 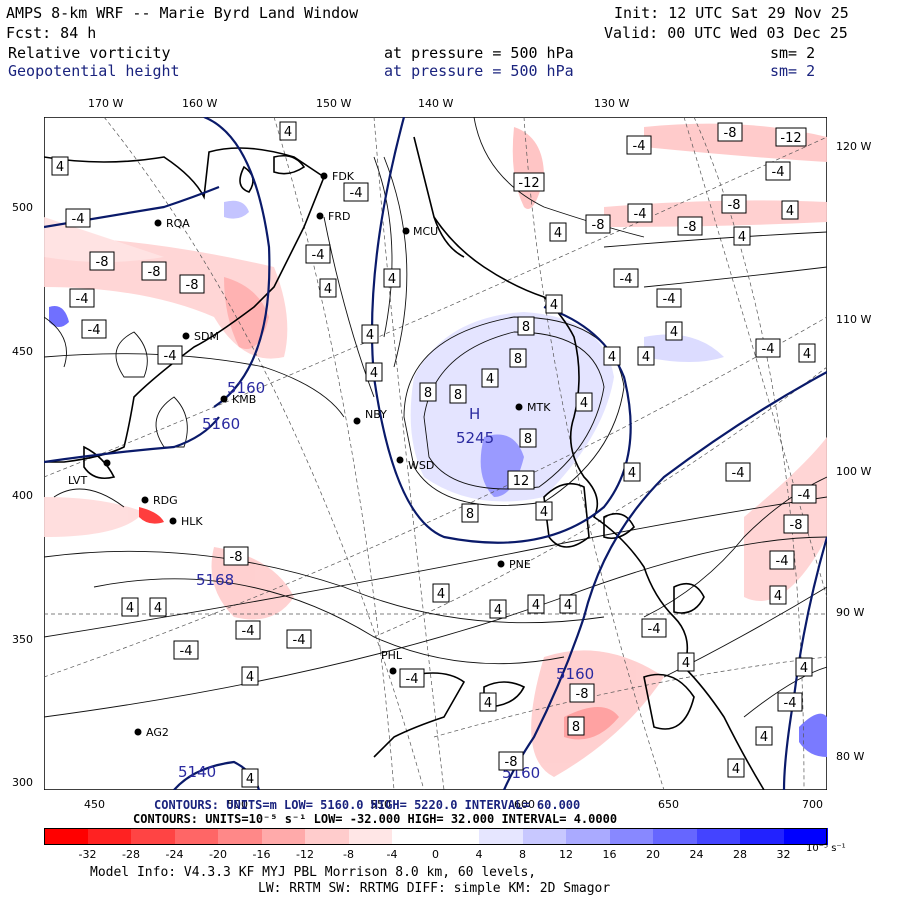 I want to click on field1-smoothing: sm= 2, so click(x=793, y=53).